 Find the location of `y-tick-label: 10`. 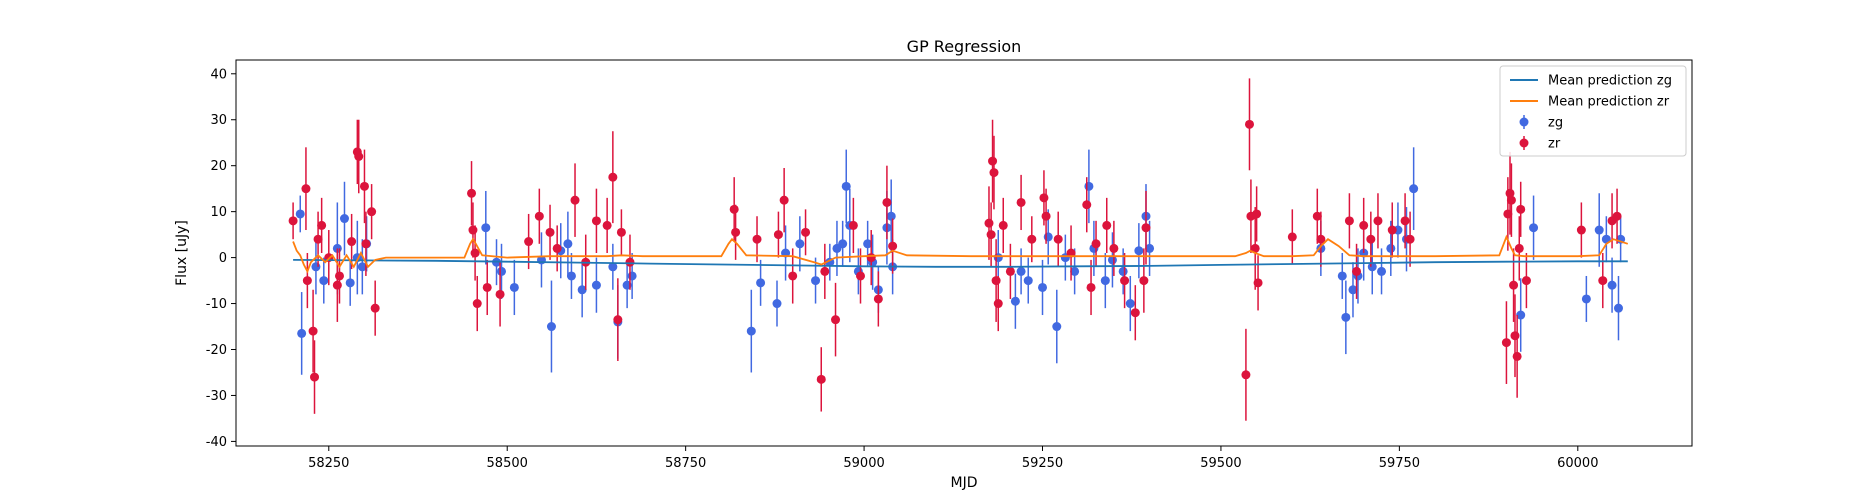

y-tick-label: 10 is located at coordinates (218, 212).